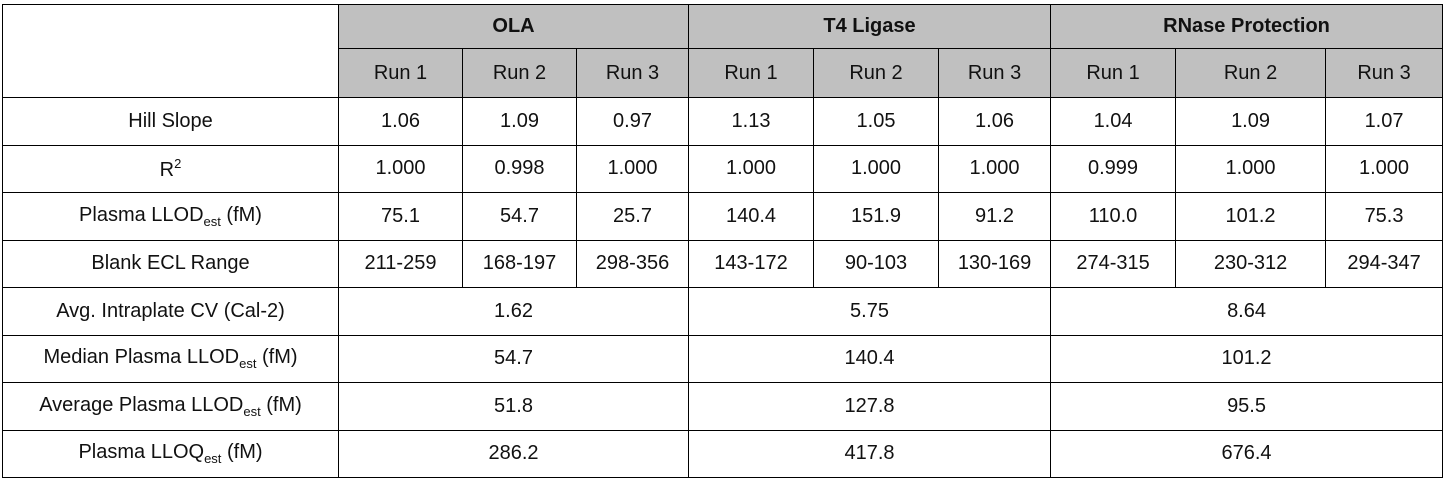 This screenshot has height=486, width=1444. I want to click on data-row: Avg. Intraplate CV (Cal-2) 1.62 5.75 8.64, so click(723, 311).